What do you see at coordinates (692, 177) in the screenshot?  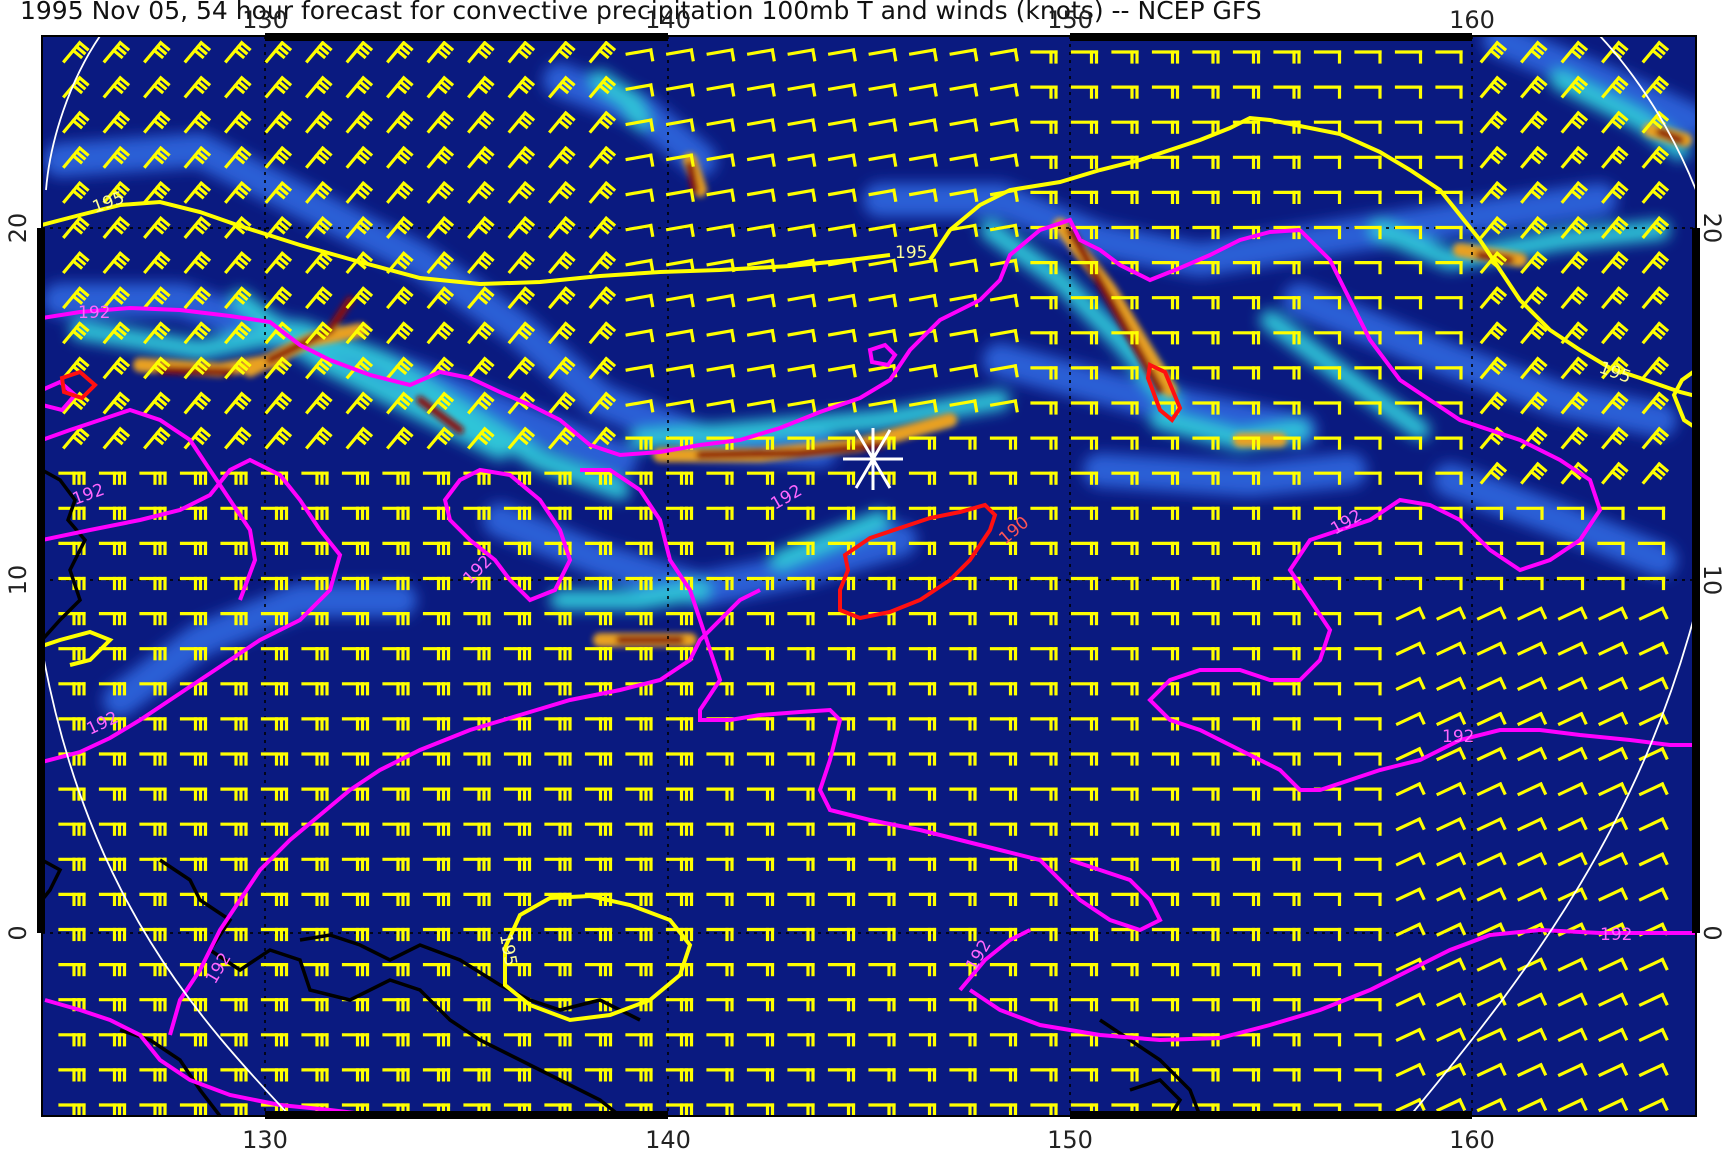 I see `precip-max-core` at bounding box center [692, 177].